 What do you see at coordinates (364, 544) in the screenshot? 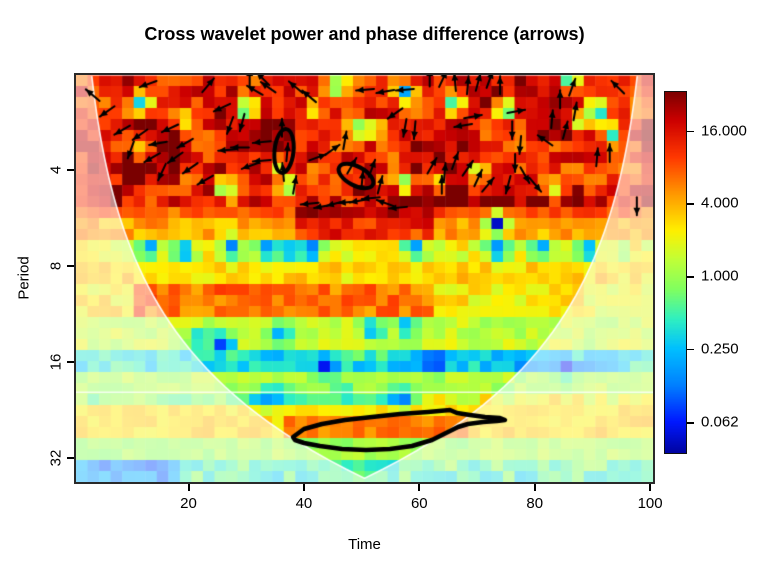
I see `x-axis-title: Time` at bounding box center [364, 544].